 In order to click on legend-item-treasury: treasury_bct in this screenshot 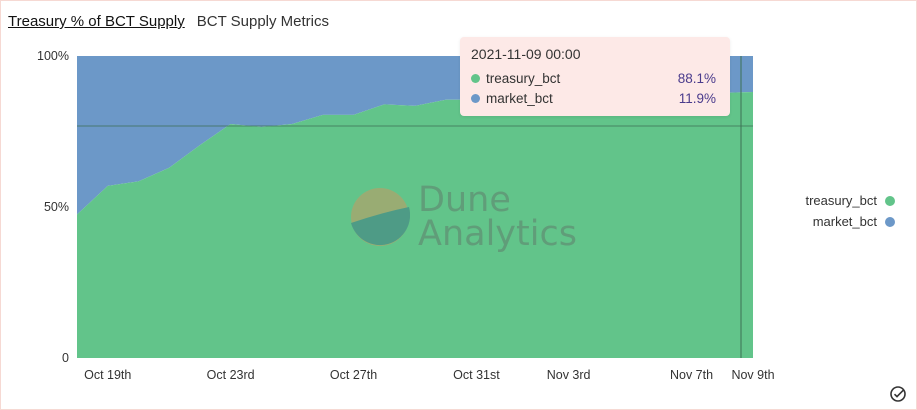, I will do `click(850, 200)`.